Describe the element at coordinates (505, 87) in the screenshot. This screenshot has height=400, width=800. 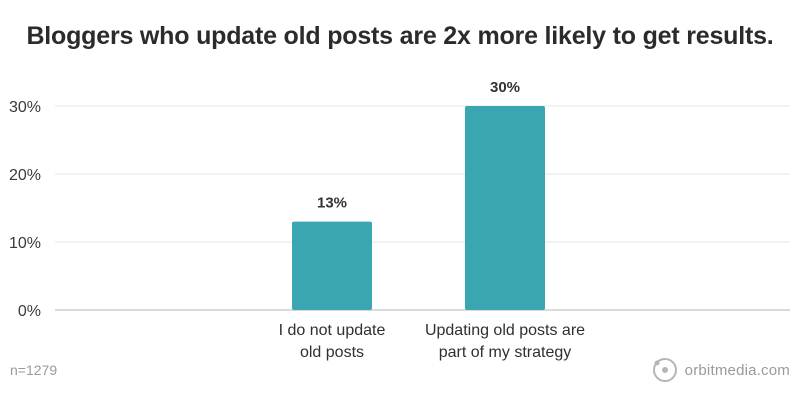
I see `data-label: 30%` at that location.